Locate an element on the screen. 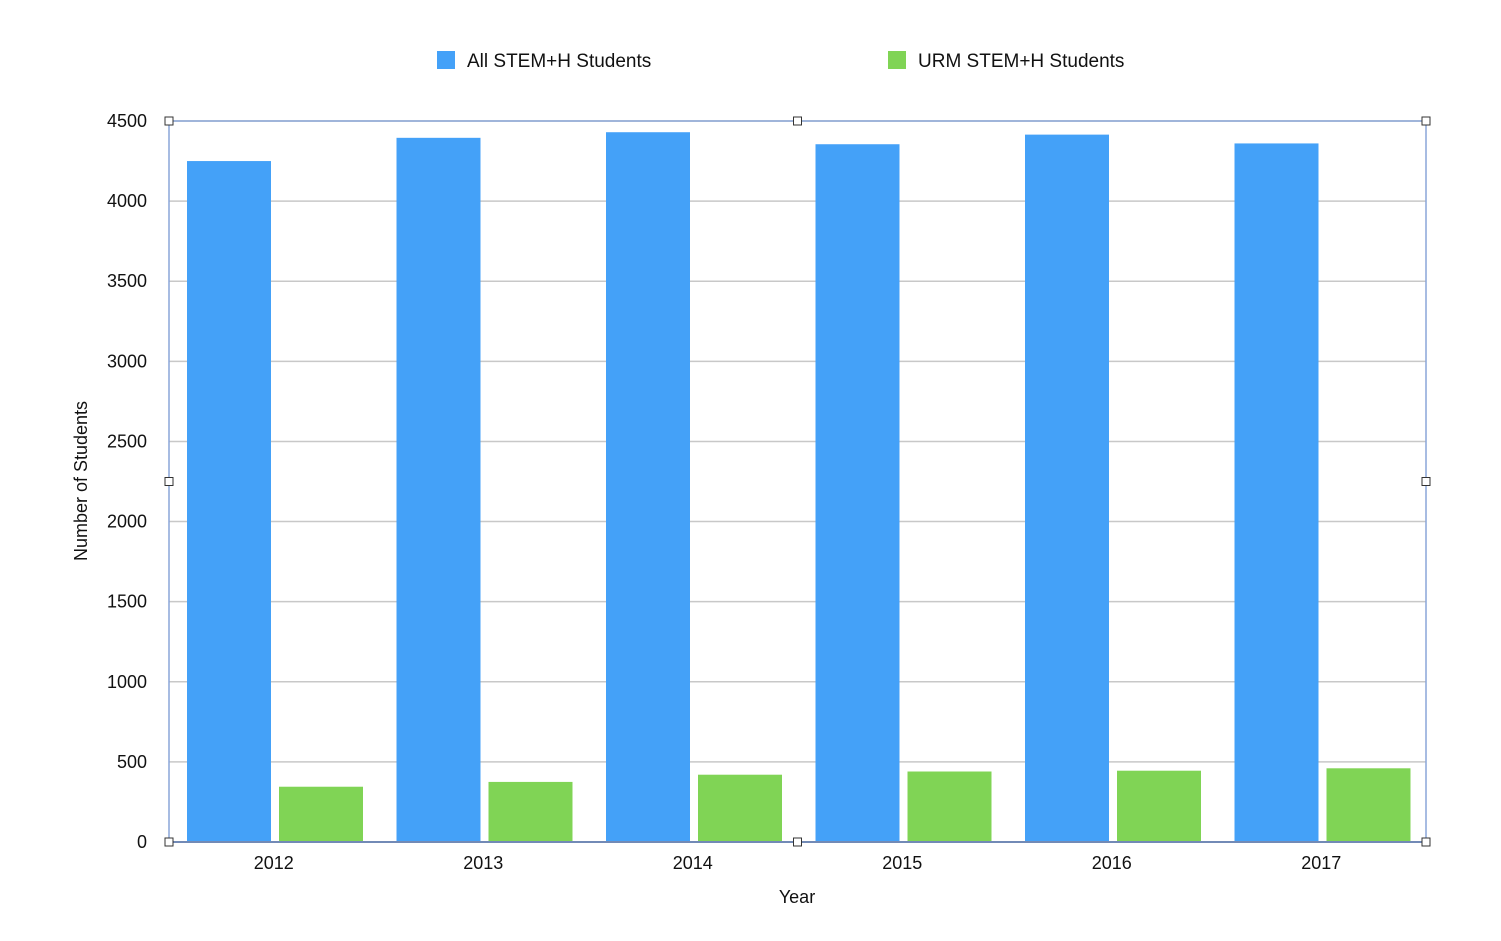 Image resolution: width=1501 pixels, height=941 pixels. bar-all-2014 is located at coordinates (648, 487).